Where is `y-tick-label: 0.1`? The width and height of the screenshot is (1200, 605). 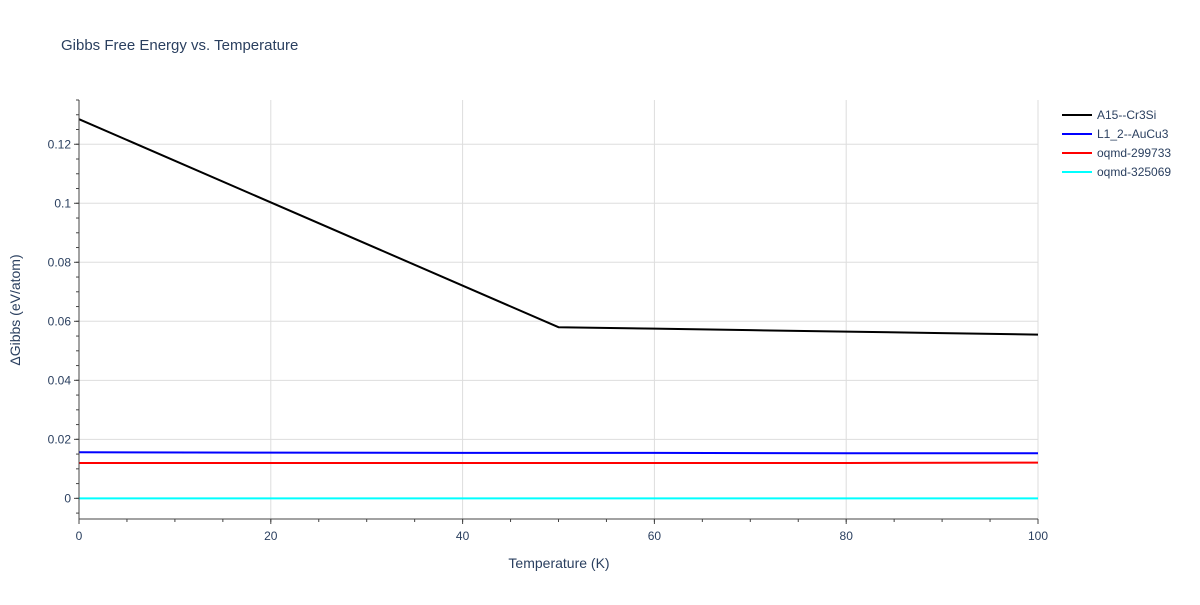 y-tick-label: 0.1 is located at coordinates (62, 203).